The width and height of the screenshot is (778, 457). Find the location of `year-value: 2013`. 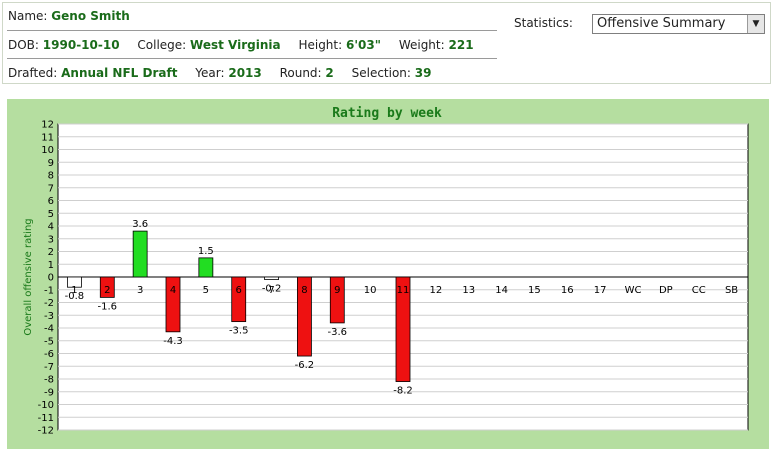

year-value: 2013 is located at coordinates (245, 73).